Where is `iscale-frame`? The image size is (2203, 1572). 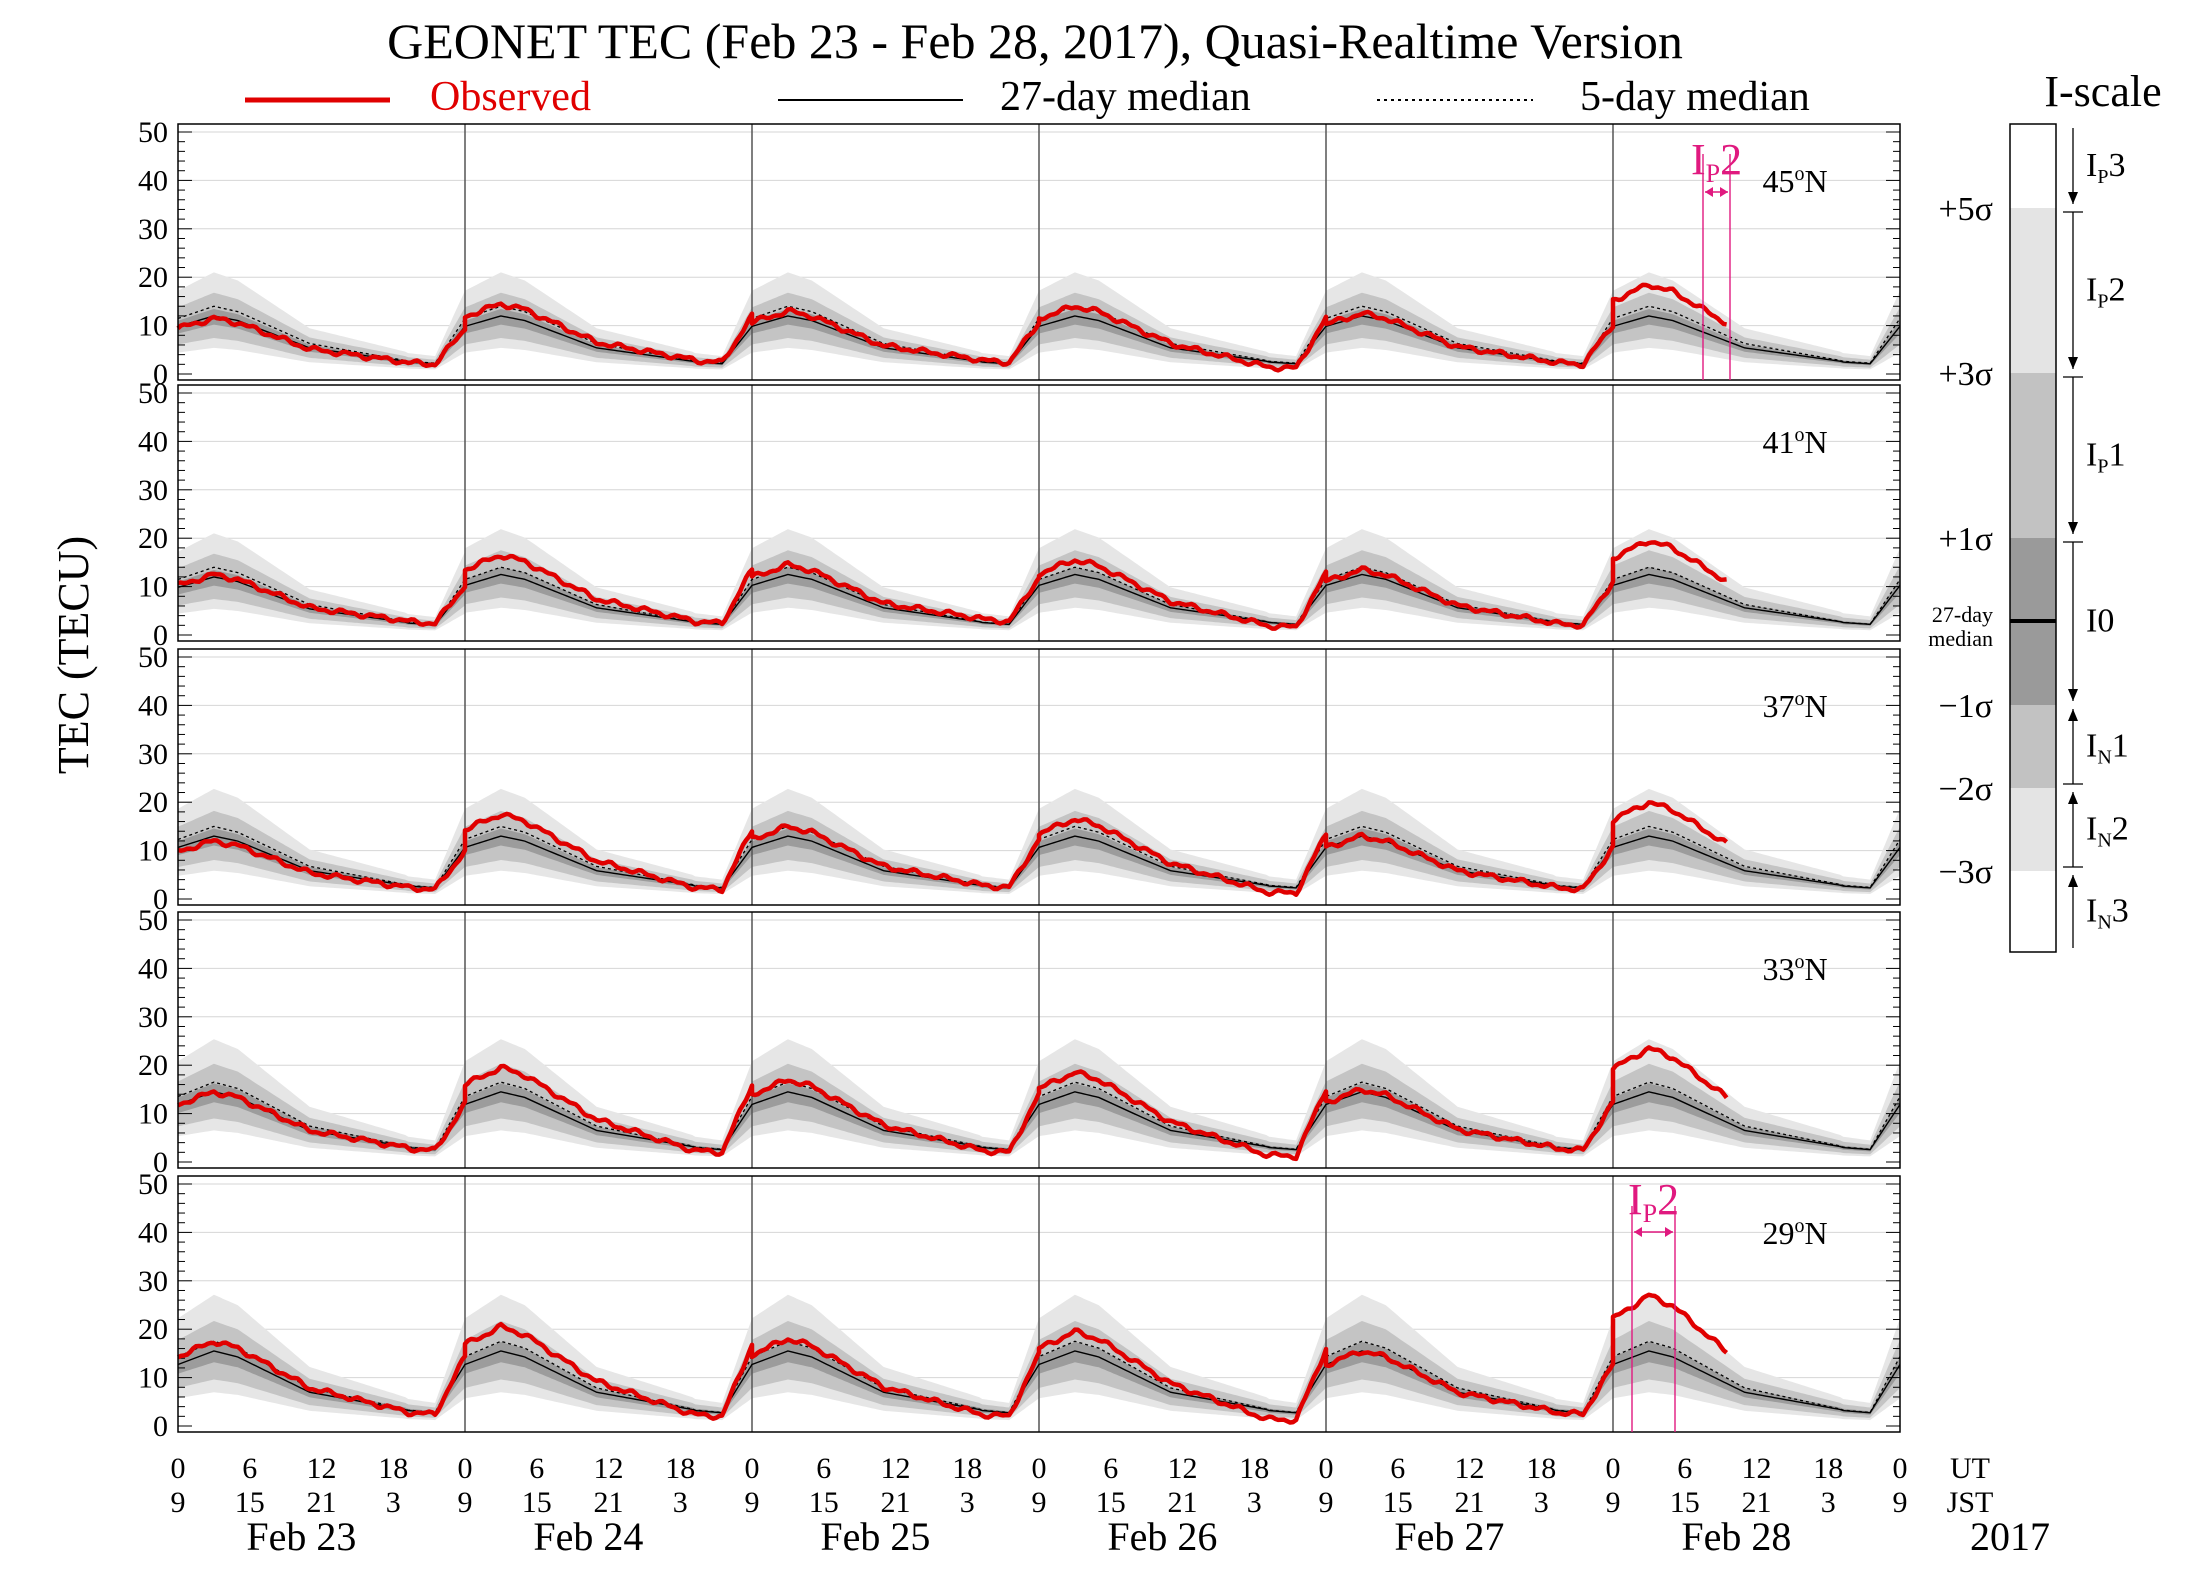 iscale-frame is located at coordinates (2033, 538).